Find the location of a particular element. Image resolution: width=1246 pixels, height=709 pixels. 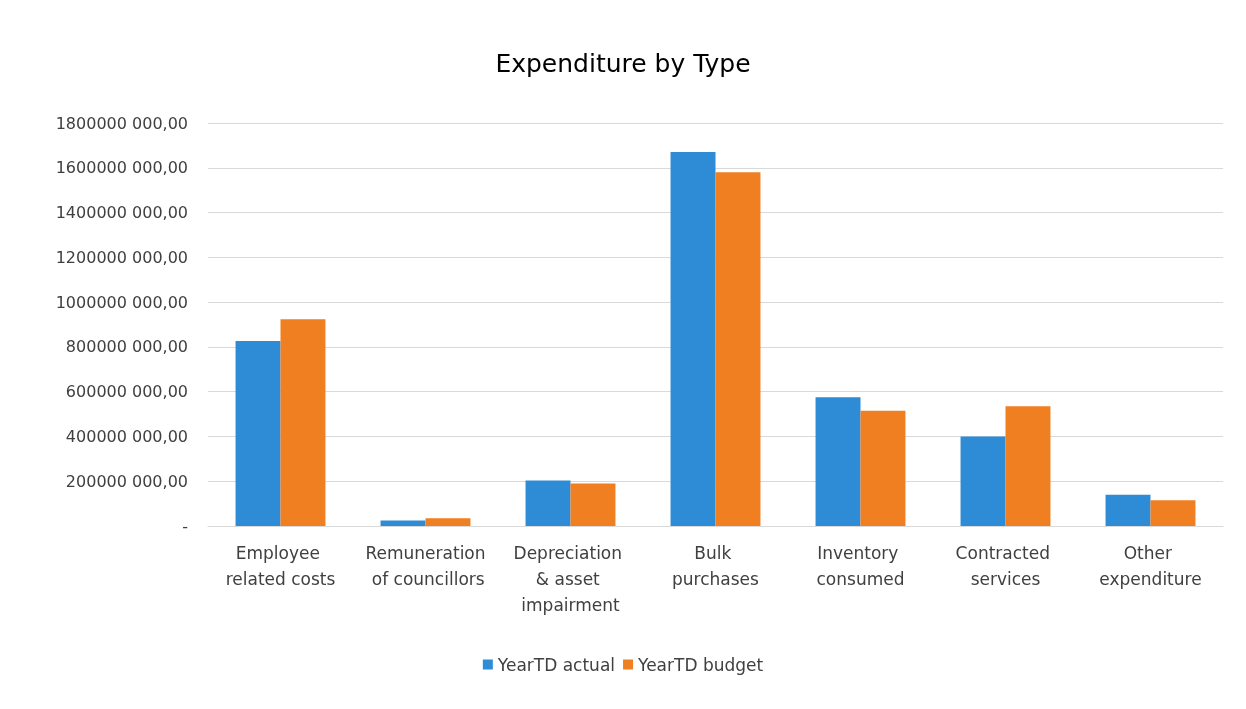

x-tick-label: Remuneration of councillors is located at coordinates (425, 566).